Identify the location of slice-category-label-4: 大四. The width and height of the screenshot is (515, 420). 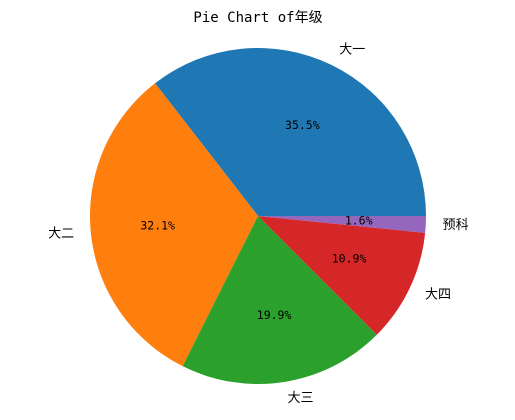
(438, 295).